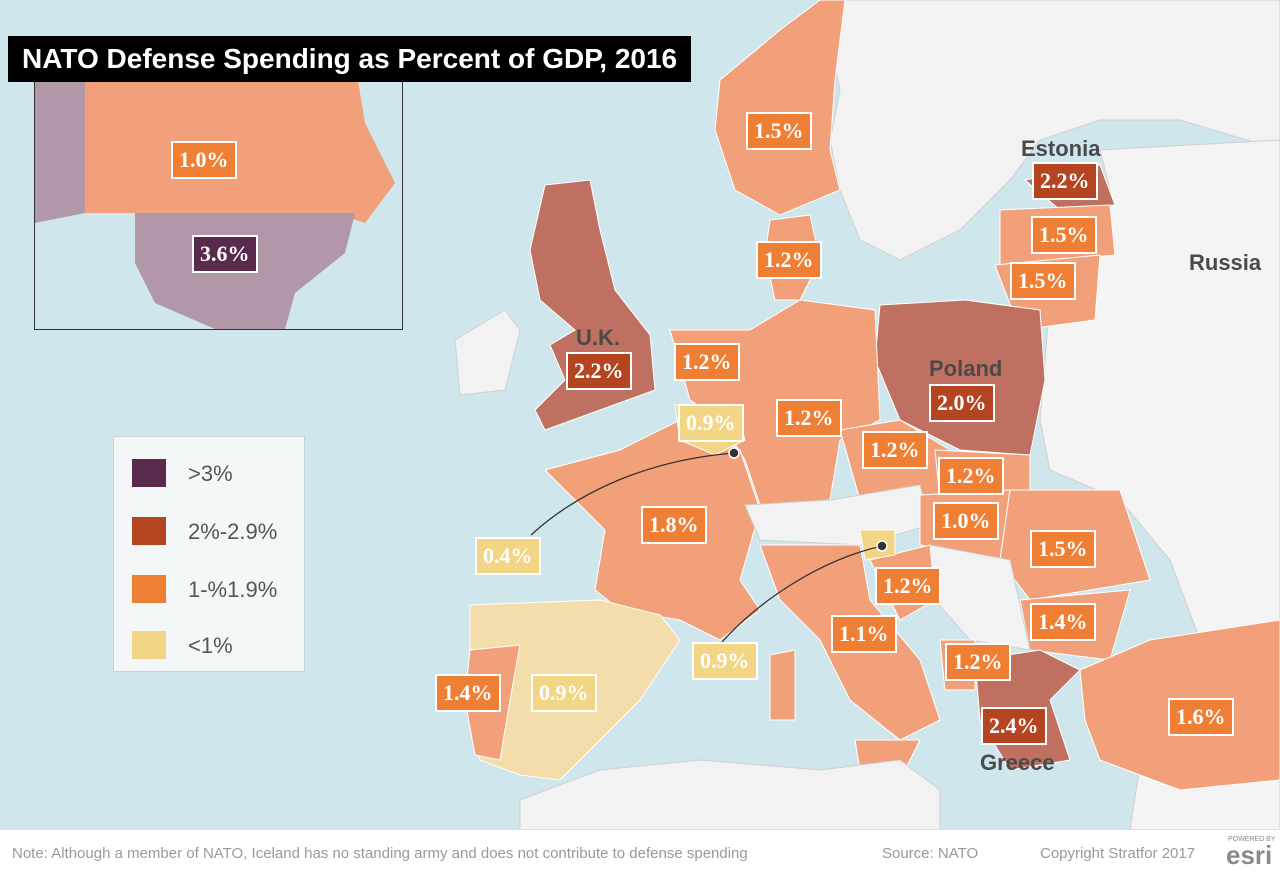  I want to click on label-france: 1.8%, so click(674, 525).